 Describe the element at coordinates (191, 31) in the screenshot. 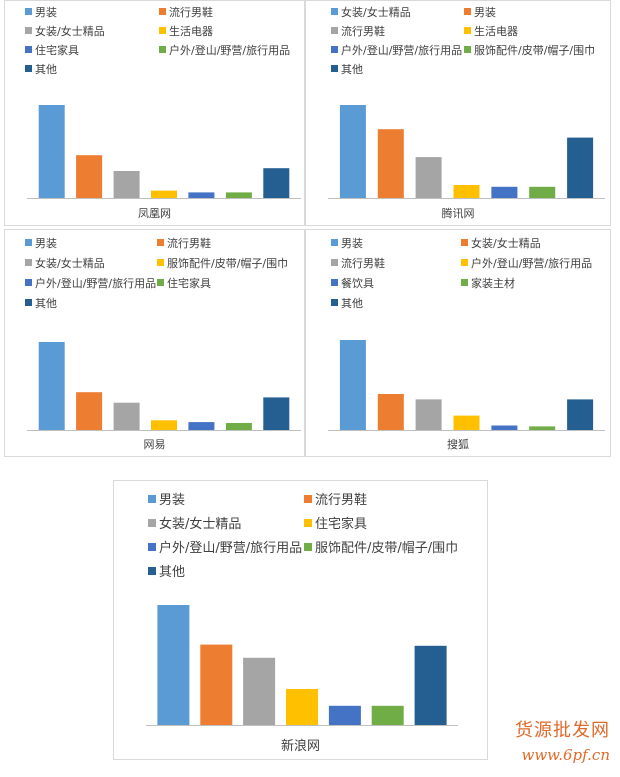

I see `legend-label: 生活电器` at that location.